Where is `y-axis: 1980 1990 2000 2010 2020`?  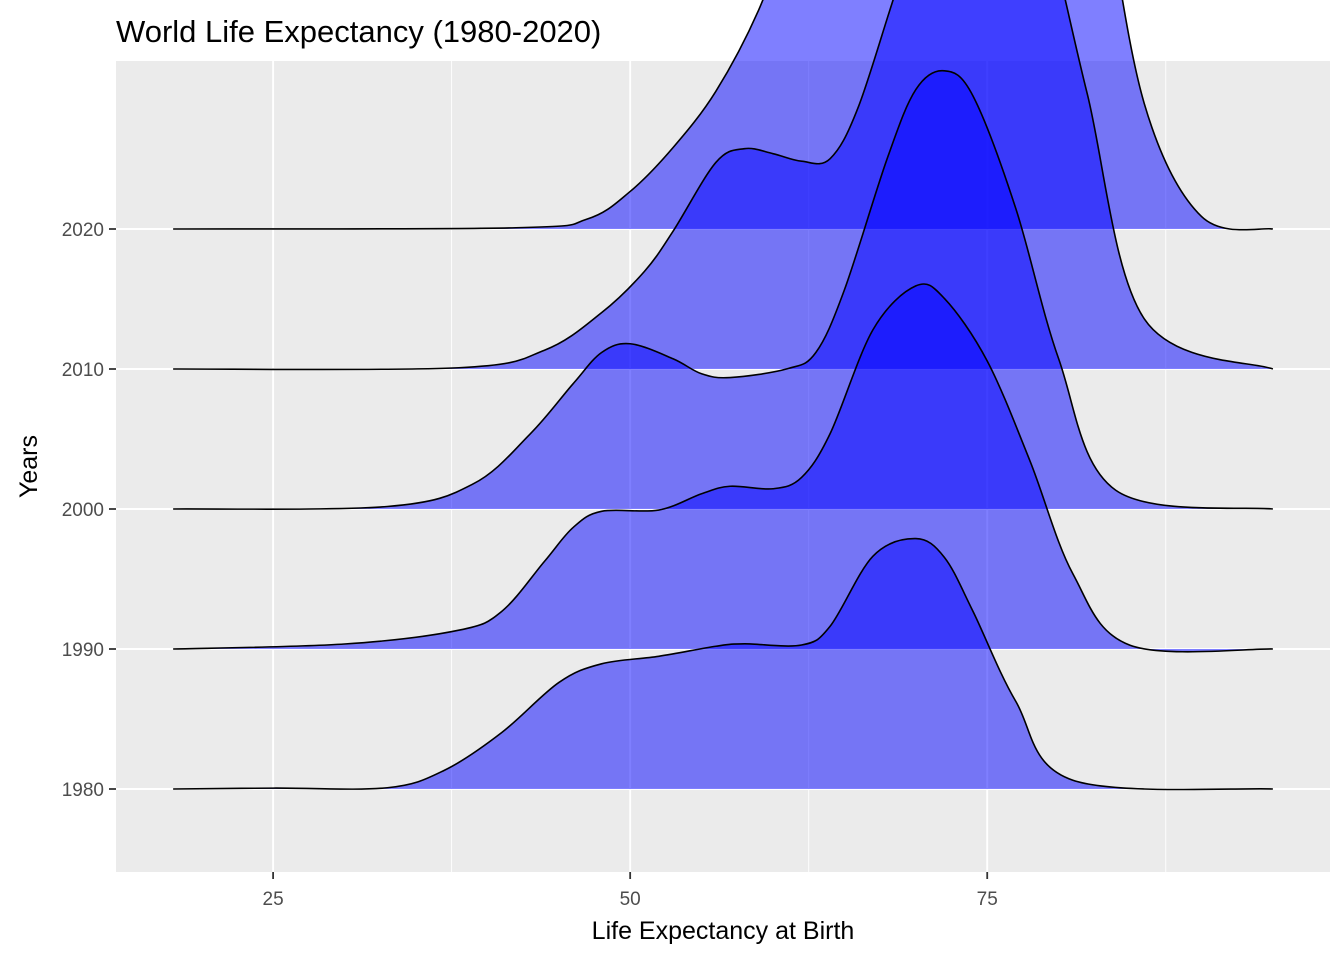 y-axis: 1980 1990 2000 2010 2020 is located at coordinates (89, 510).